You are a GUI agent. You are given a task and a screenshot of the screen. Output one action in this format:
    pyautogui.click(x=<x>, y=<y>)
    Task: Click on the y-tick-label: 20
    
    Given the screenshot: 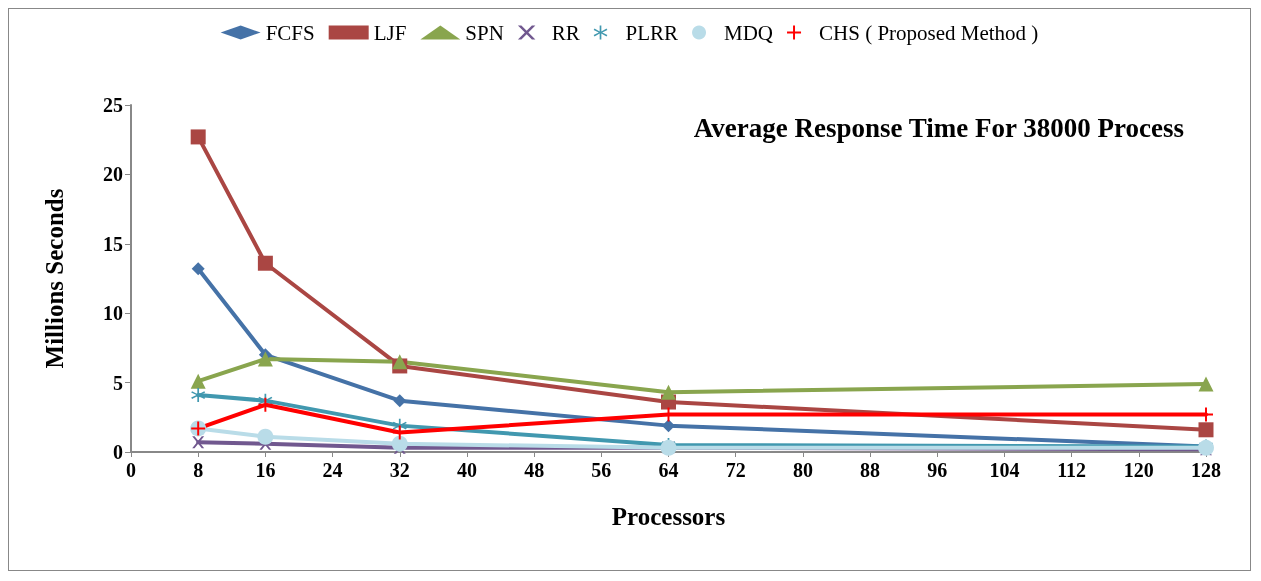 What is the action you would take?
    pyautogui.click(x=113, y=174)
    